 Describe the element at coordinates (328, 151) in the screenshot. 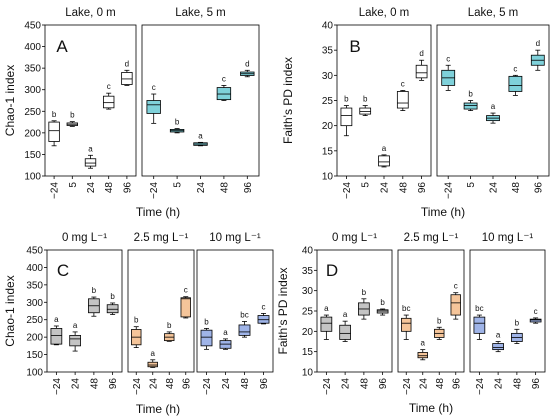

I see `y-tick-label: 15` at that location.